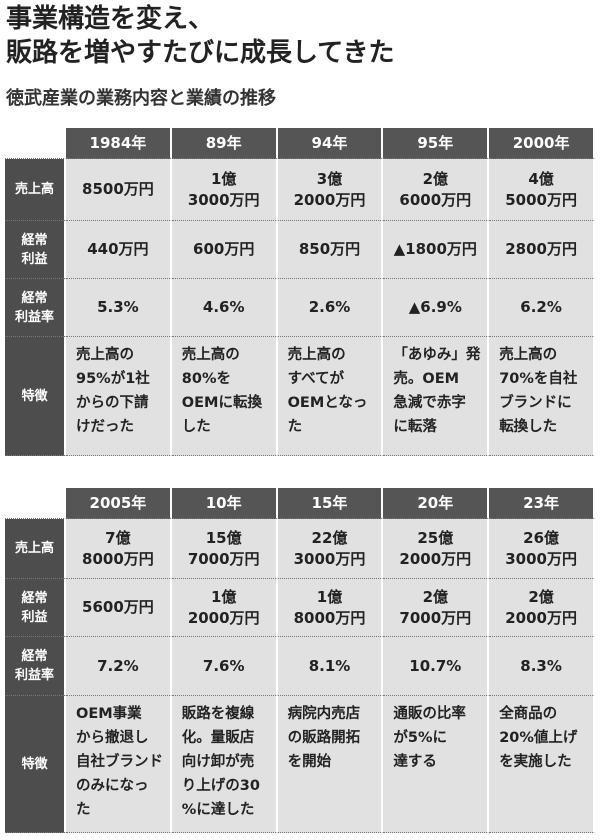 This screenshot has width=600, height=840. I want to click on features-cell: 売上高の 95%が1社 からの下請 けだった, so click(119, 396).